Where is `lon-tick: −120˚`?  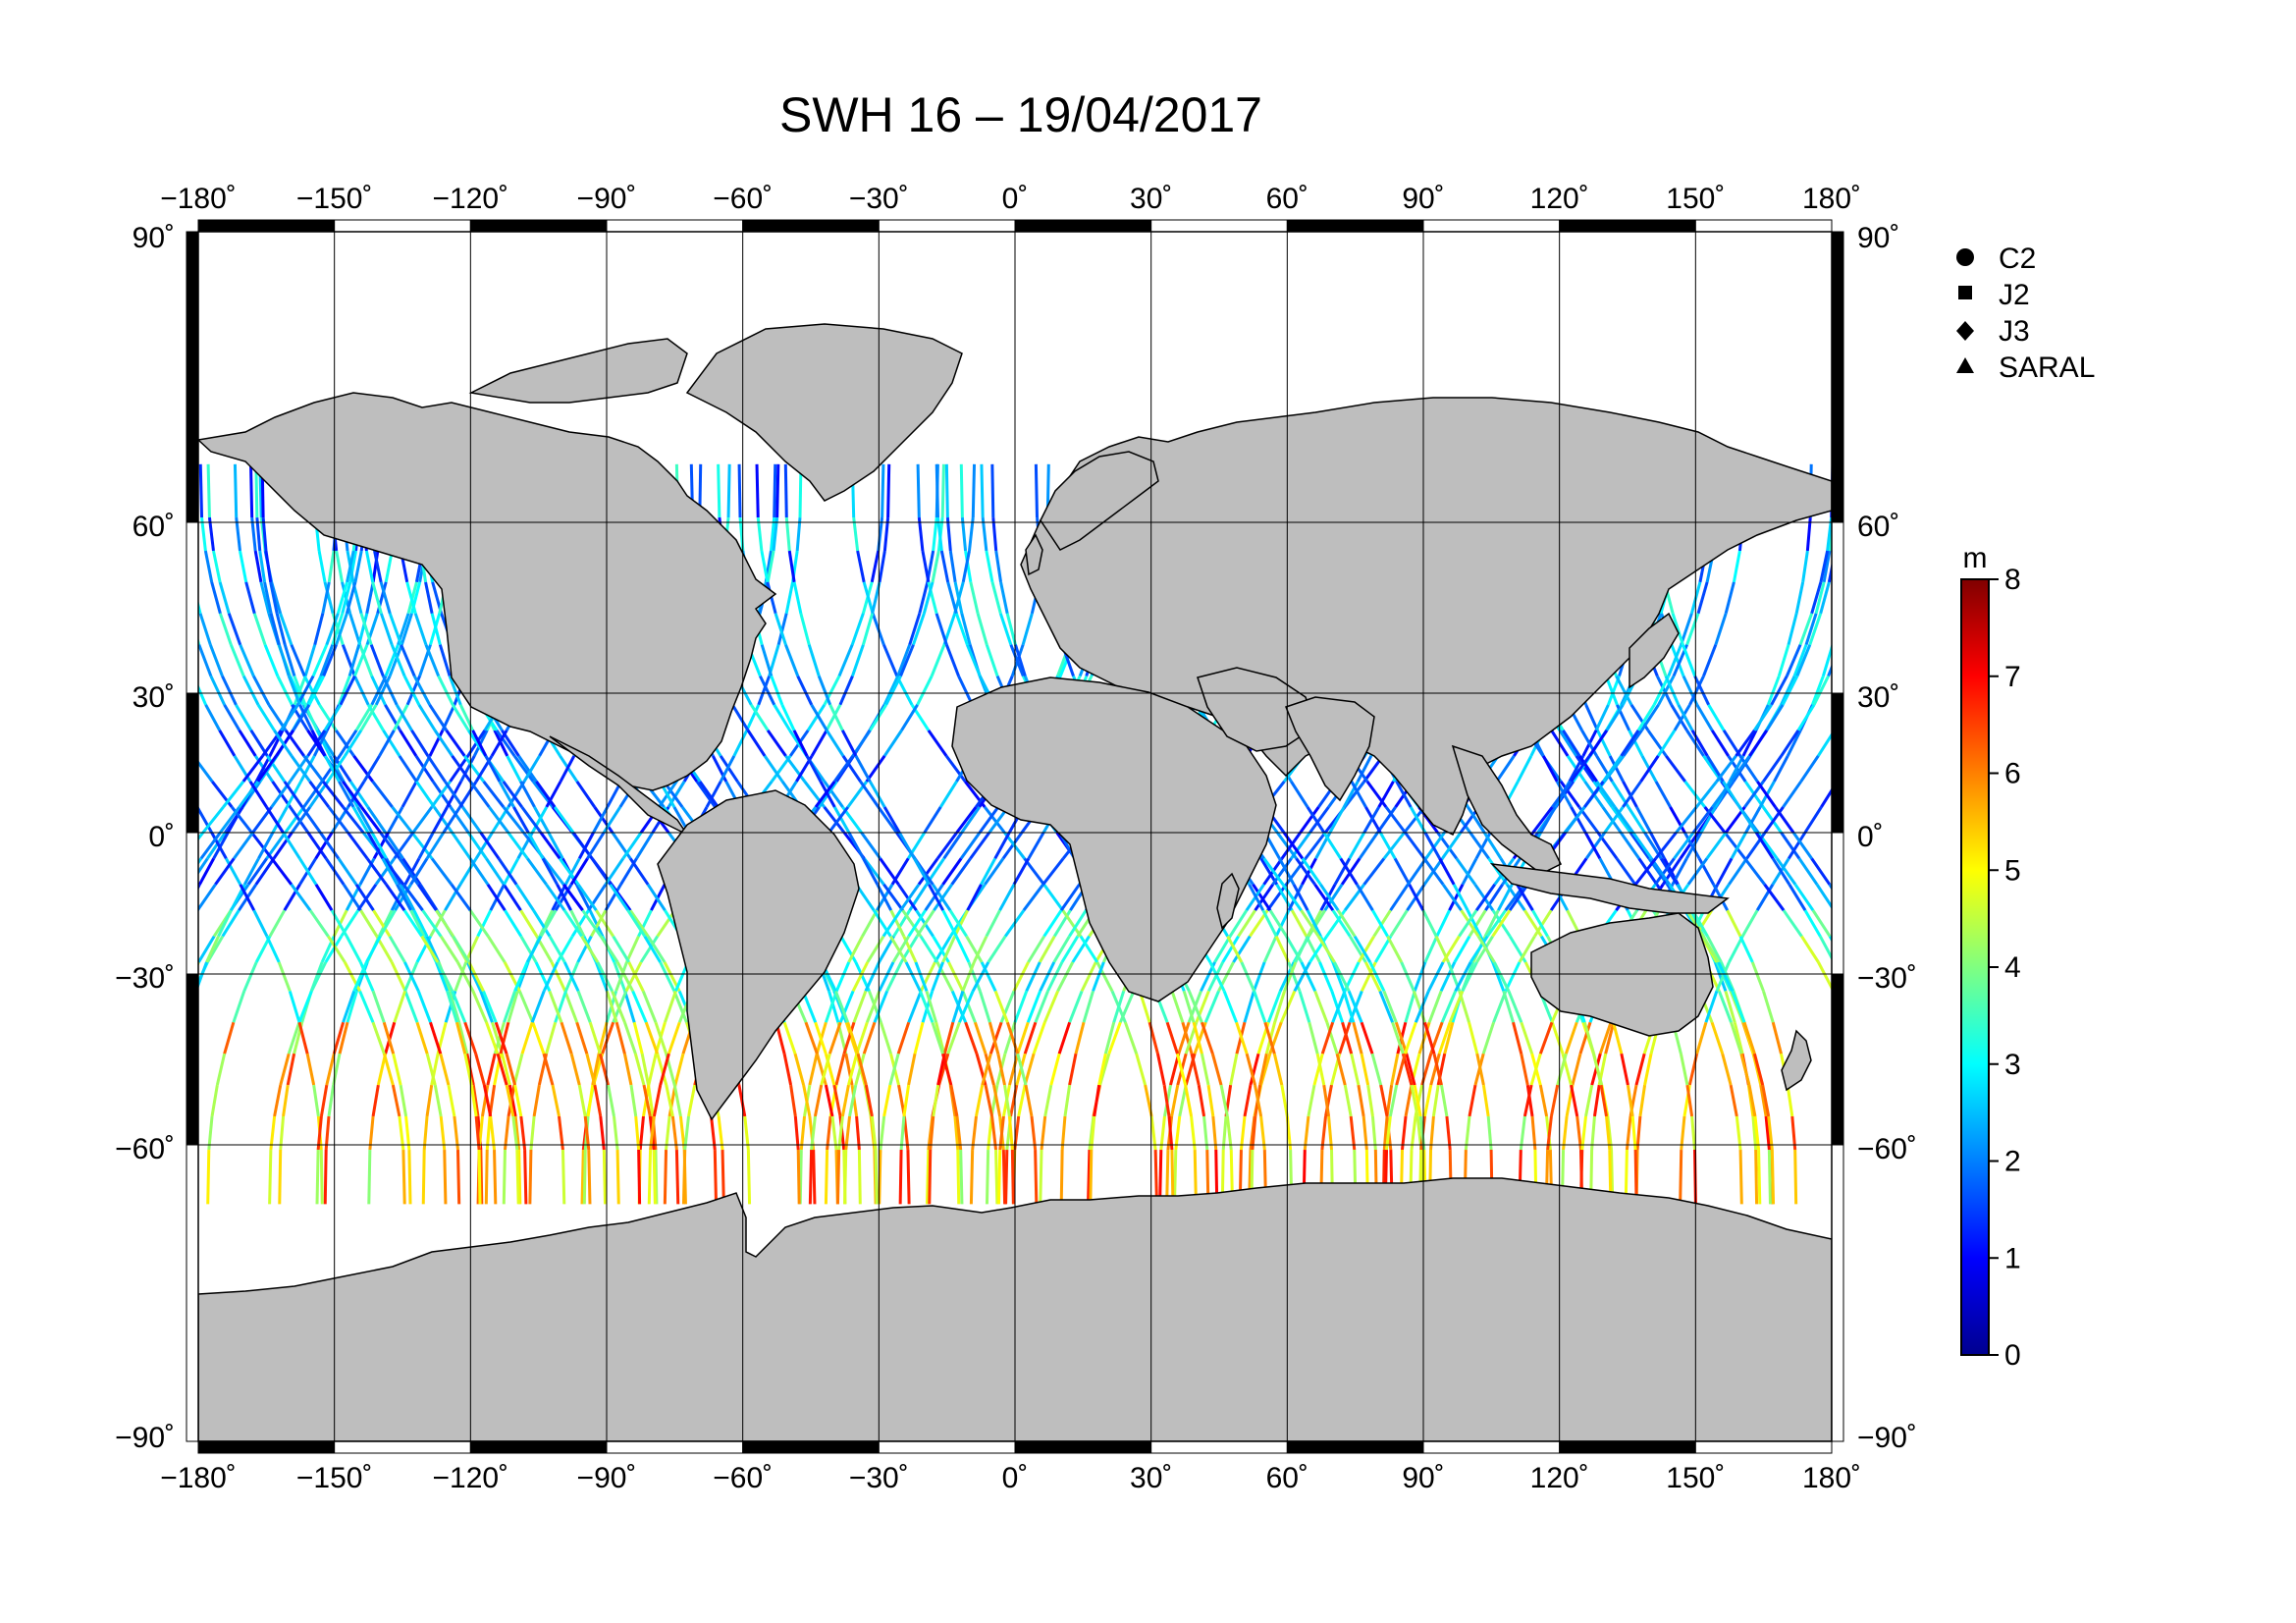 lon-tick: −120˚ is located at coordinates (471, 1478).